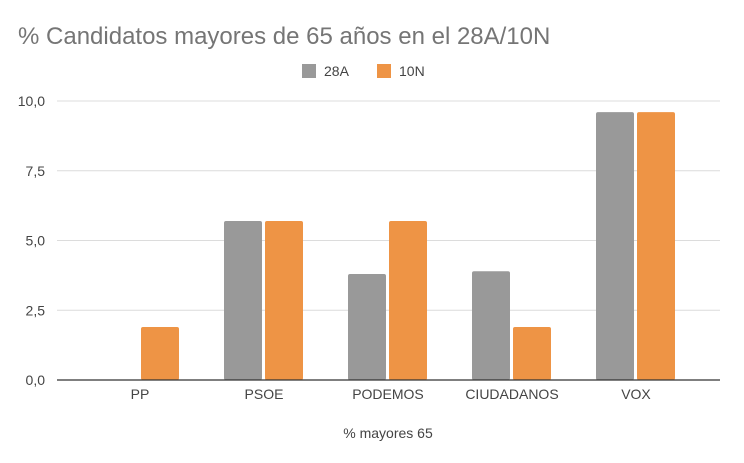 The width and height of the screenshot is (744, 463). Describe the element at coordinates (615, 246) in the screenshot. I see `bar-28A-VOX` at that location.